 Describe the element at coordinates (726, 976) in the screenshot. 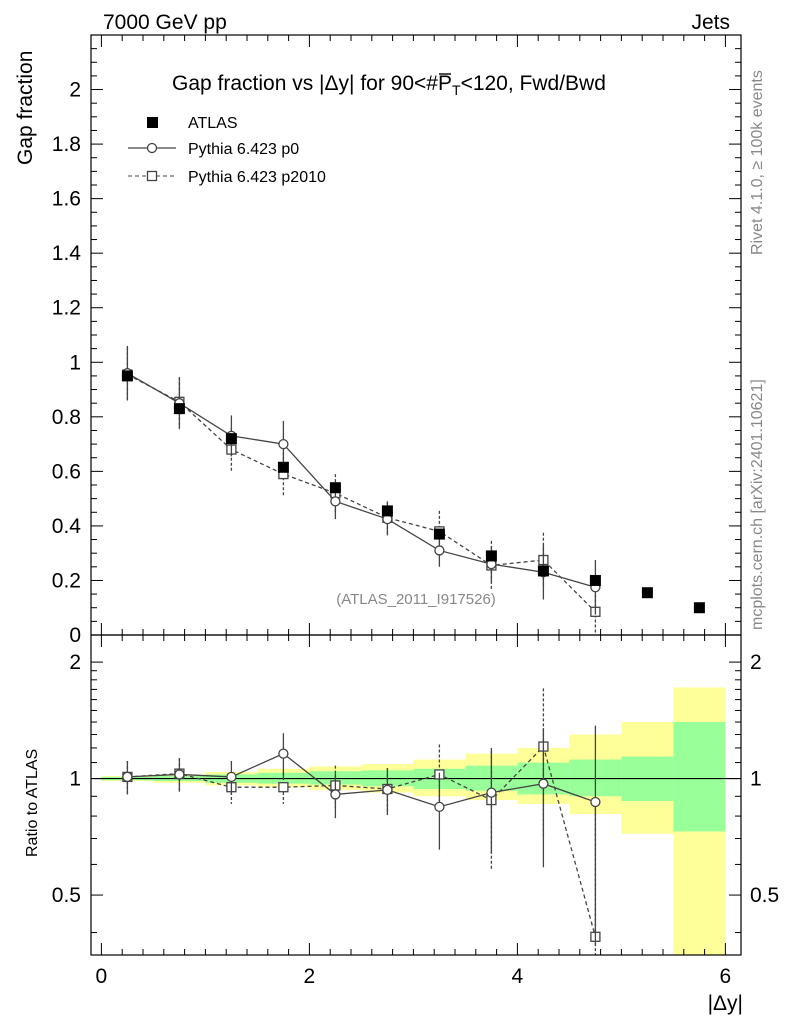

I see `x-tick-label: 6` at that location.